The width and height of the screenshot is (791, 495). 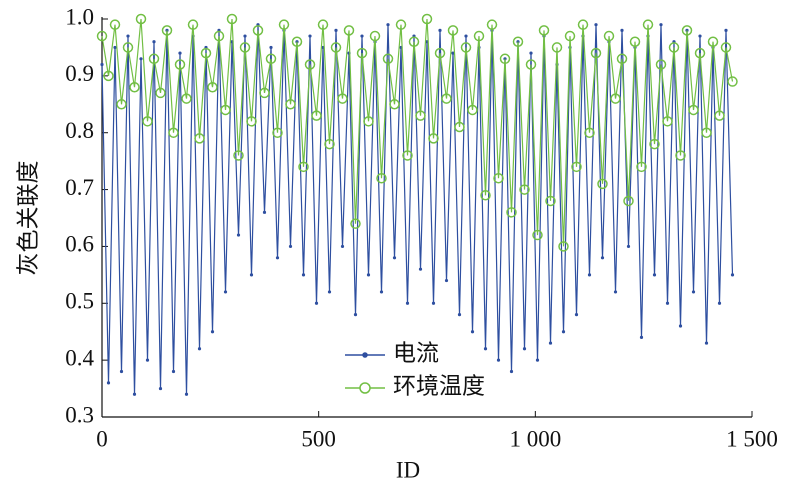 What do you see at coordinates (79, 357) in the screenshot?
I see `y-tick-label: 0.4` at bounding box center [79, 357].